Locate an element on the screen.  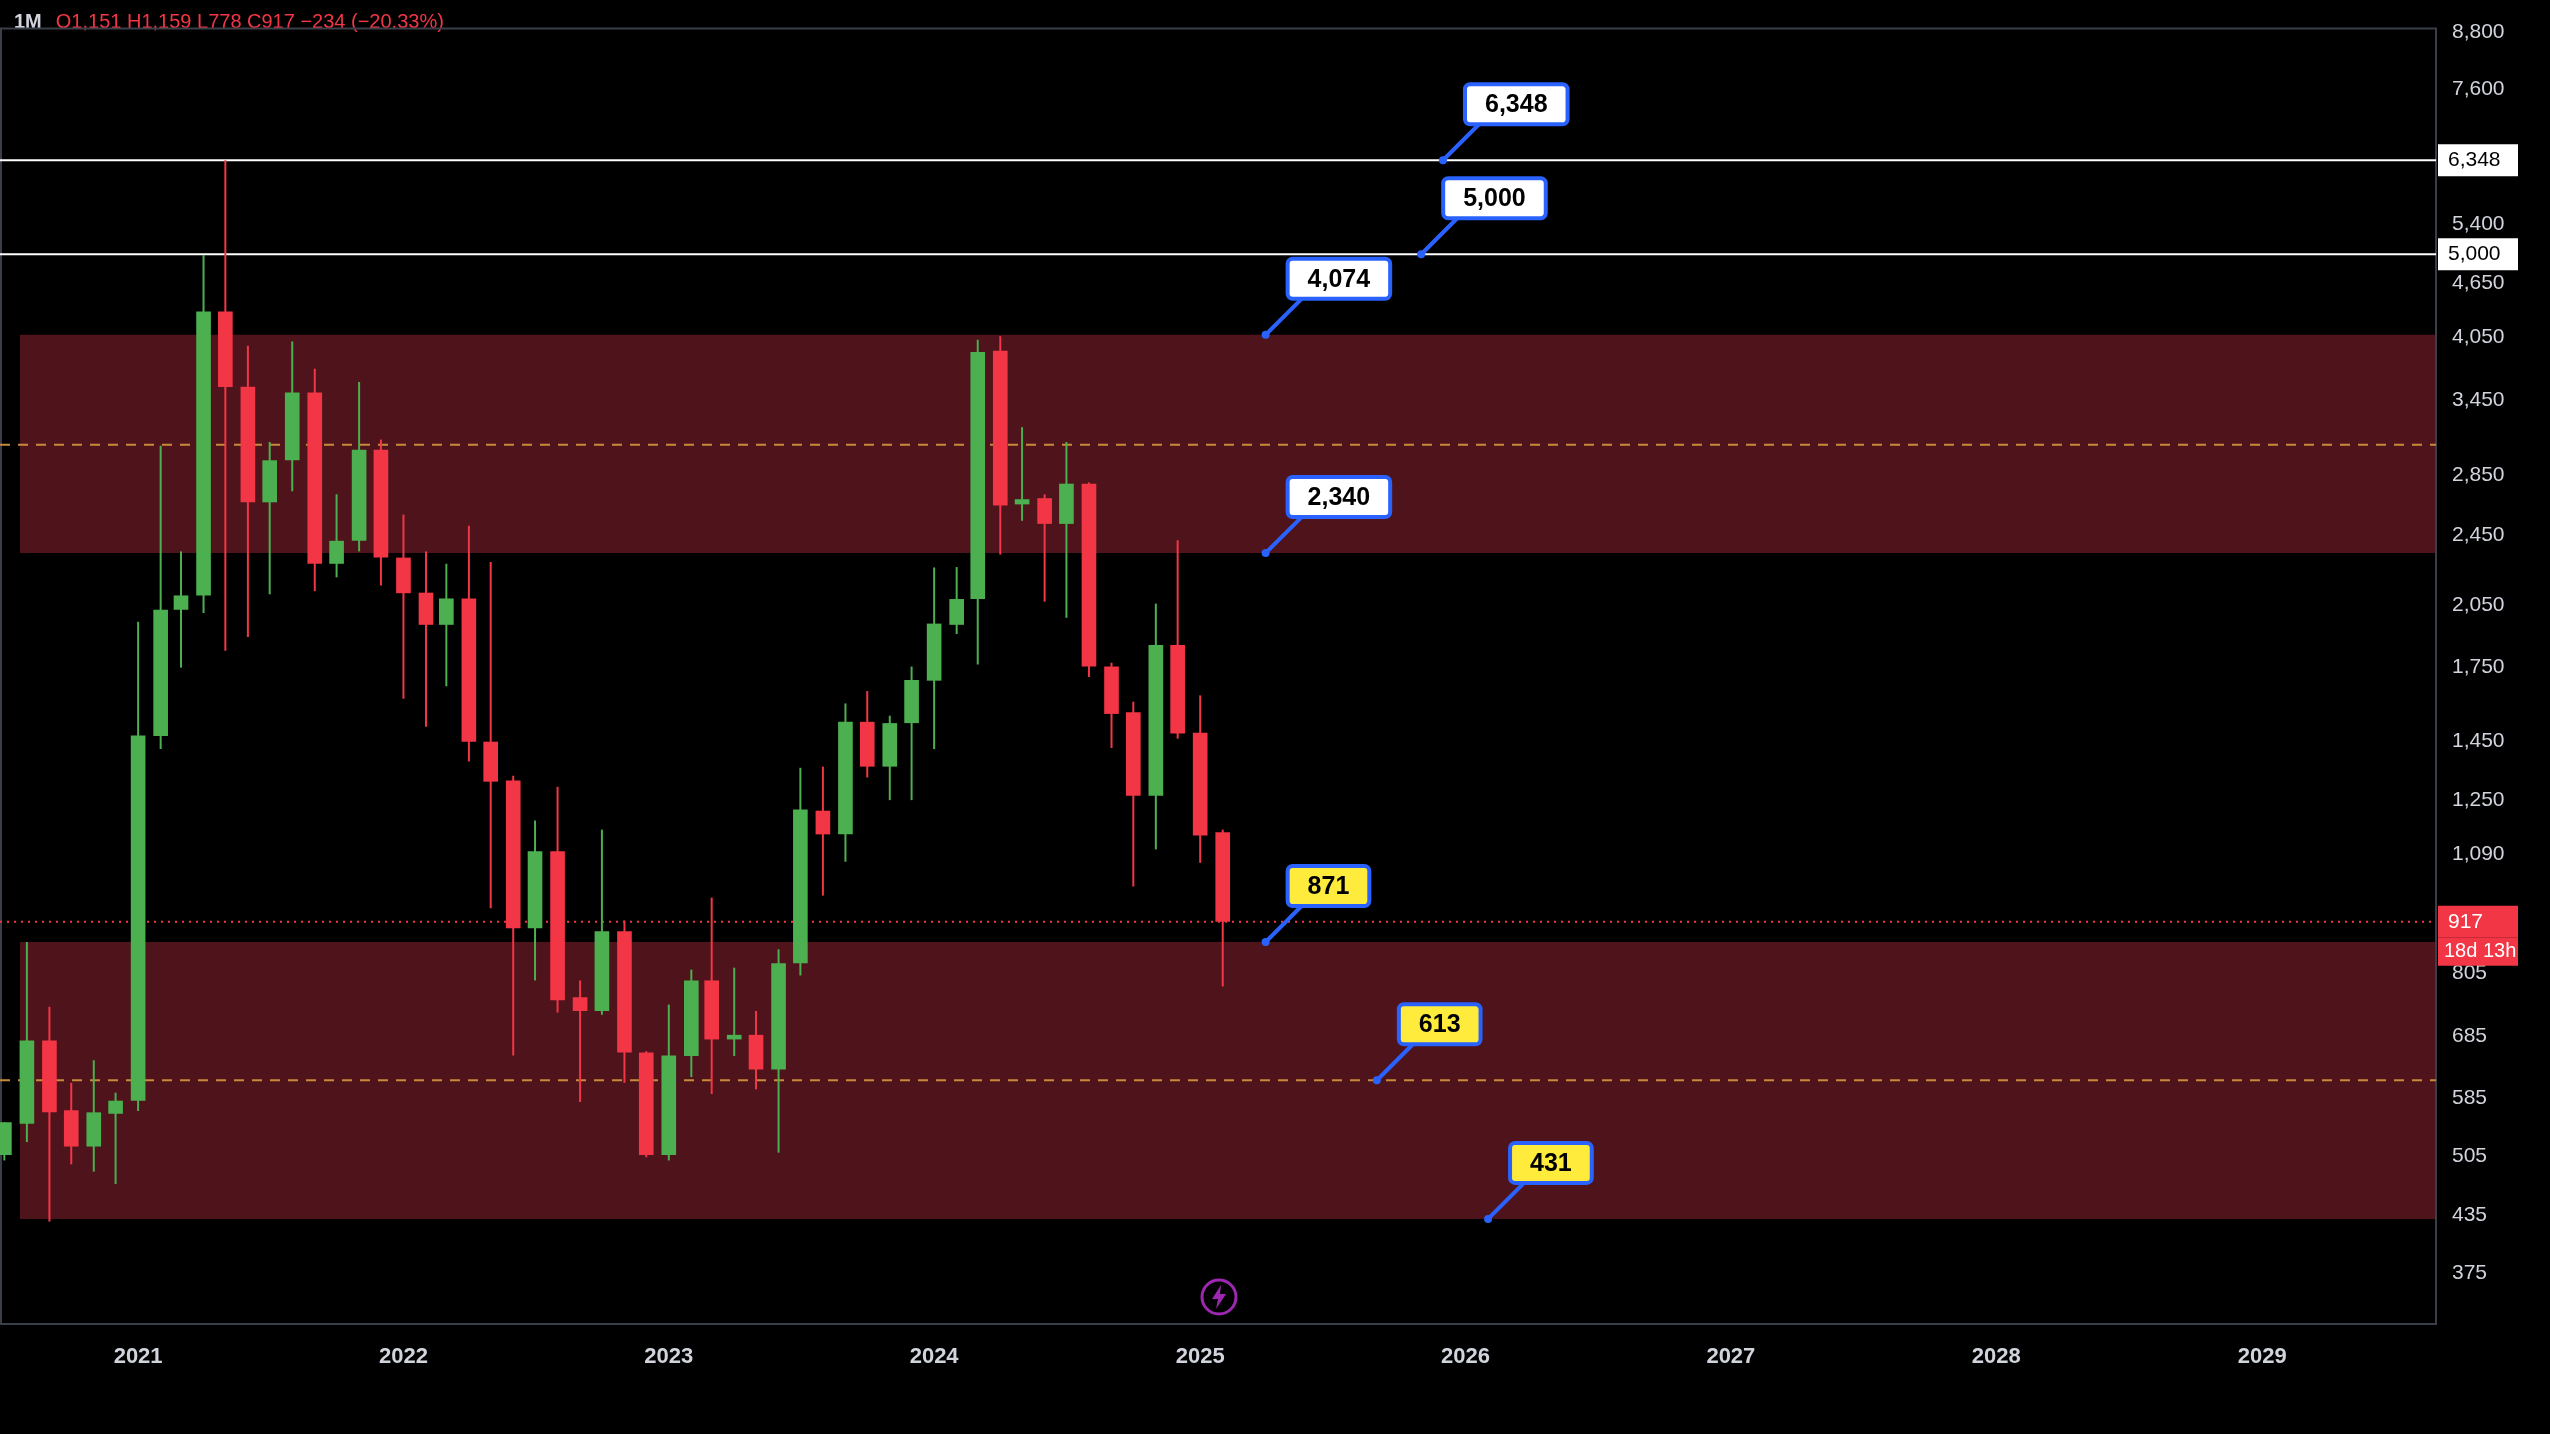
y-tick-label: 7,600 is located at coordinates (2478, 88).